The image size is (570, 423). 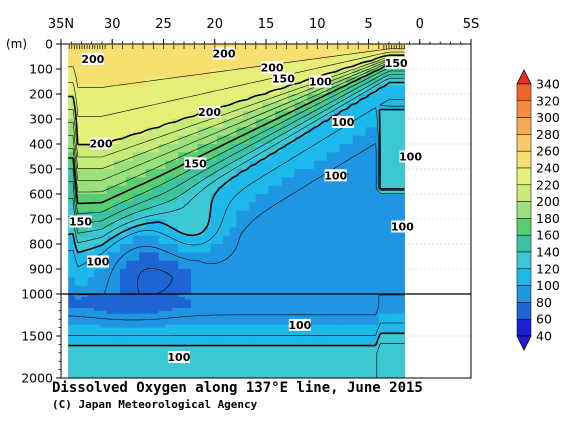 What do you see at coordinates (548, 184) in the screenshot?
I see `colorbar-label: 220` at bounding box center [548, 184].